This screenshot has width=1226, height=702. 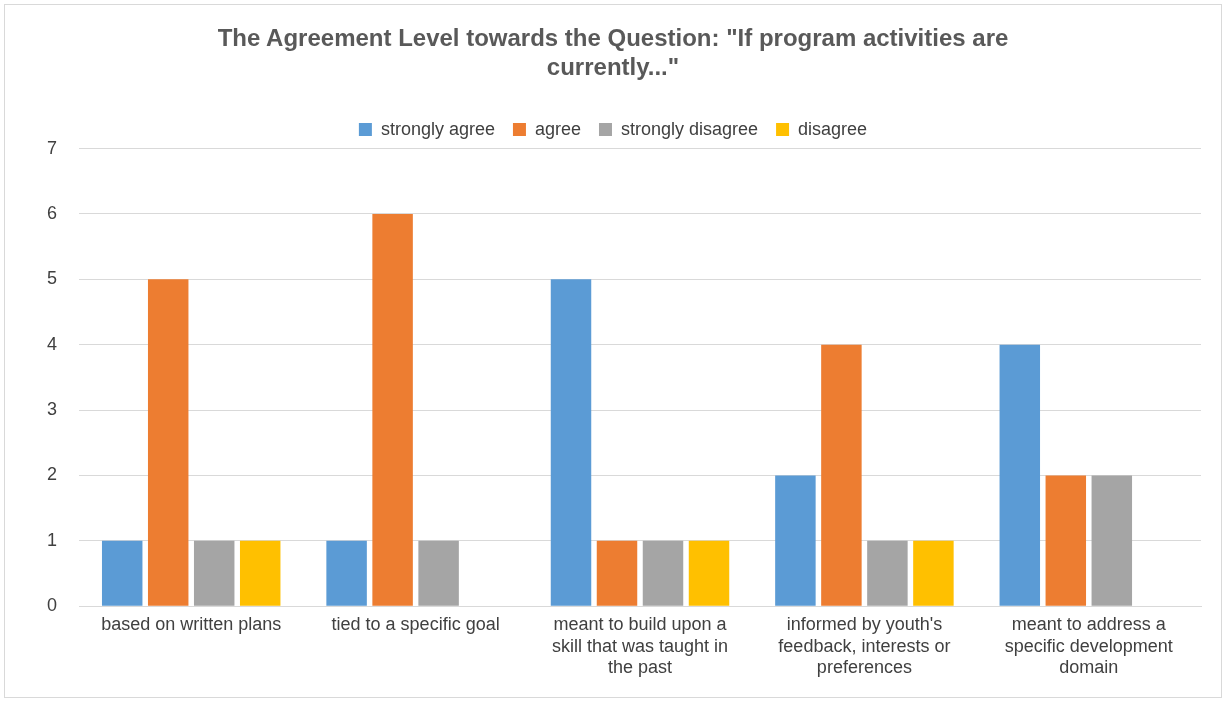 What do you see at coordinates (640, 645) in the screenshot?
I see `x-tick-label: meant to build upon a skill that was taught in the past` at bounding box center [640, 645].